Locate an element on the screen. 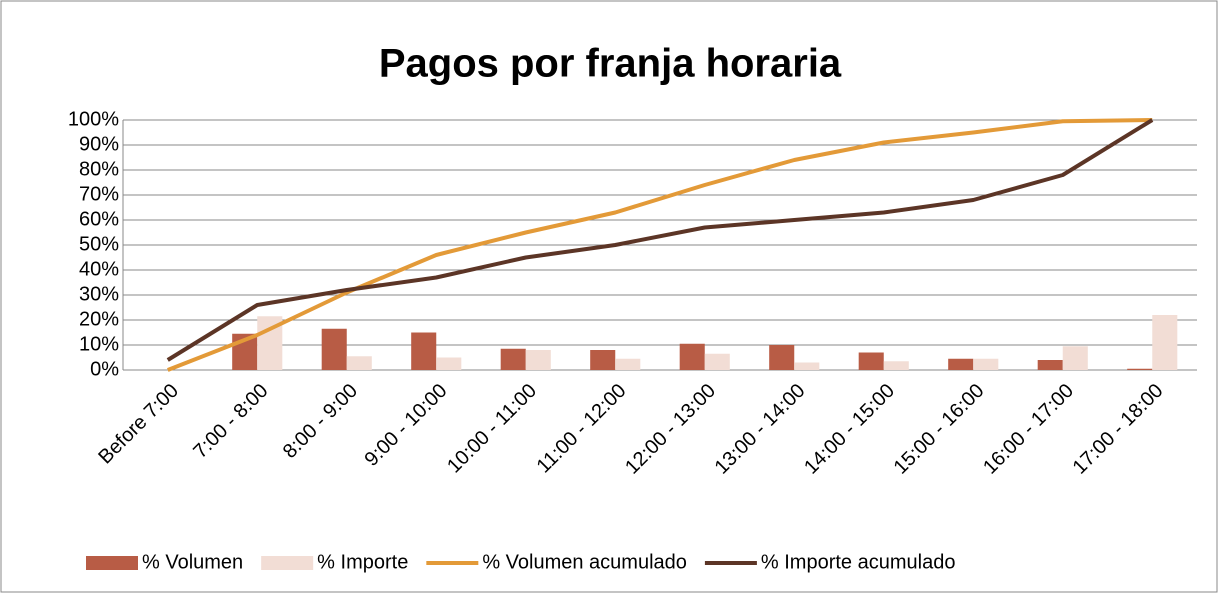 This screenshot has height=594, width=1219. y-tick-label: 60% is located at coordinates (99, 219).